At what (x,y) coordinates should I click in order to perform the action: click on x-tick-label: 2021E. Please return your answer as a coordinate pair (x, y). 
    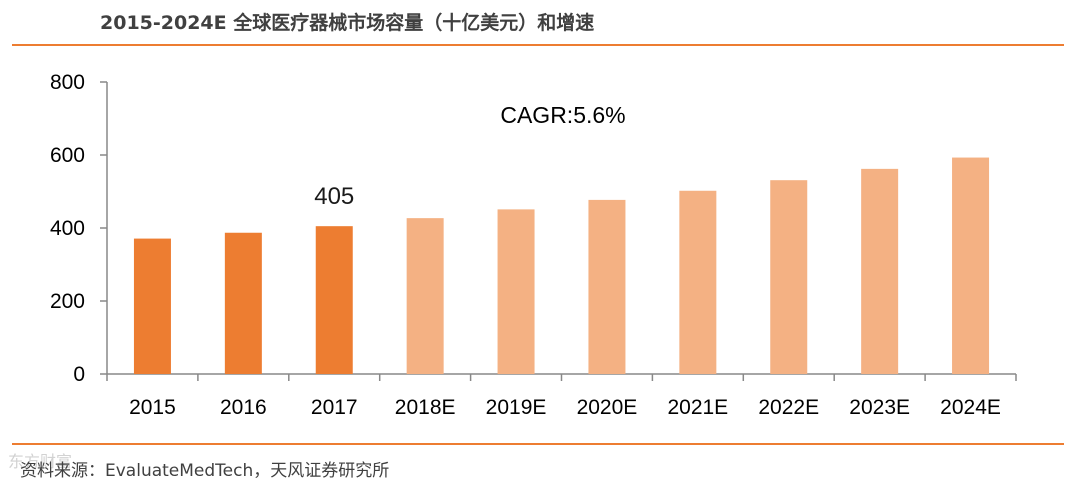
    Looking at the image, I should click on (697, 407).